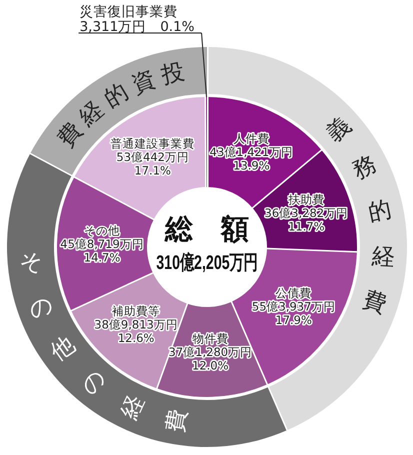 The height and width of the screenshot is (455, 413). Describe the element at coordinates (294, 313) in the screenshot. I see `data-label: 55億3,937万円 17.9%` at that location.